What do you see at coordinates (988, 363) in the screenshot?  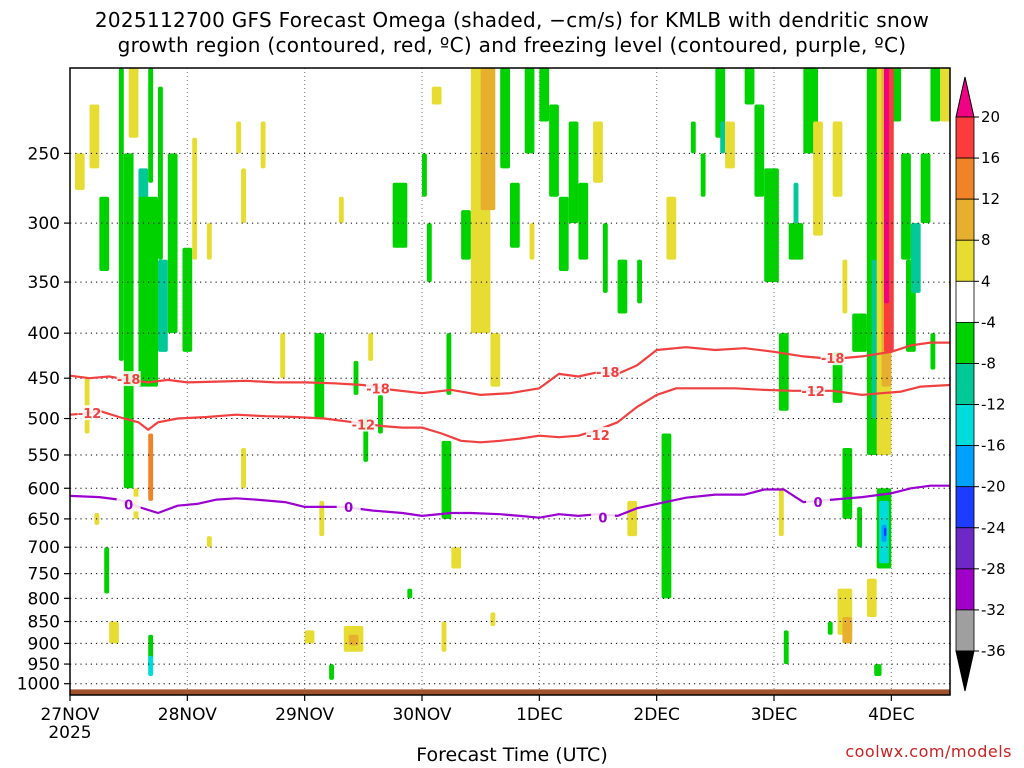 I see `colorbar-label--8: -8` at bounding box center [988, 363].